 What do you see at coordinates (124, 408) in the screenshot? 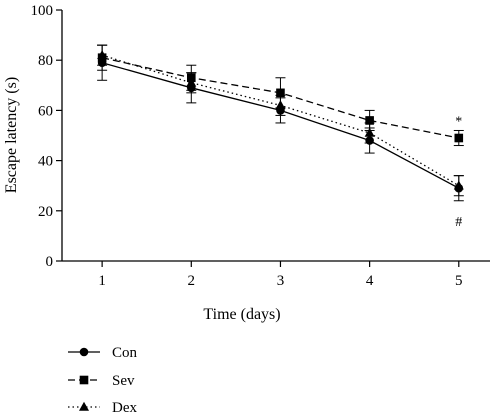
I see `legend-label: Dex` at bounding box center [124, 408].